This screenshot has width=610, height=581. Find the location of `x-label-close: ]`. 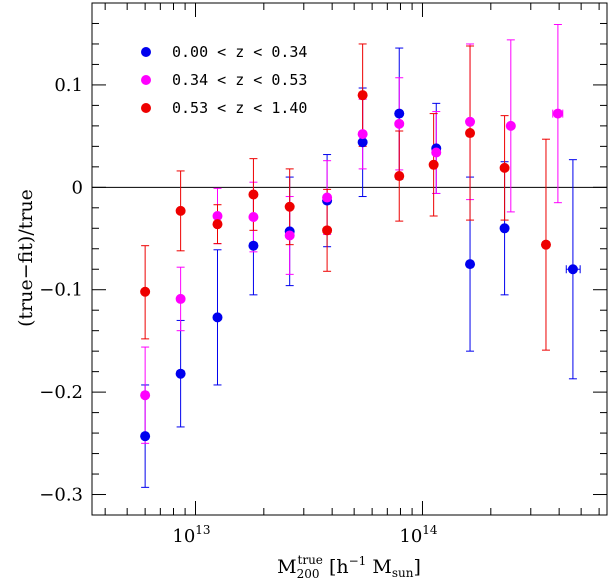

x-label-close: ] is located at coordinates (416, 567).